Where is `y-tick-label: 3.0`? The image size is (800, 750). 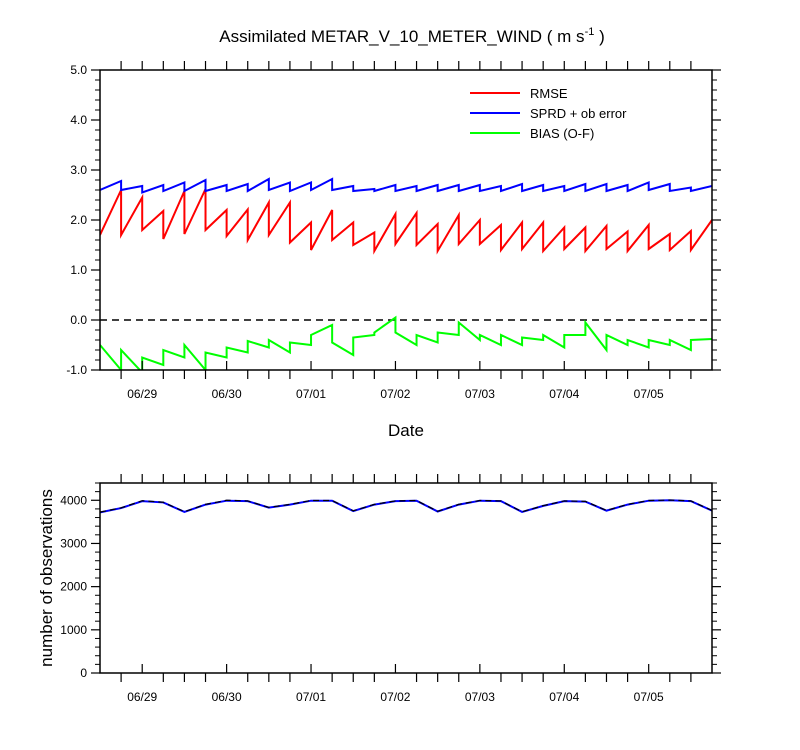 y-tick-label: 3.0 is located at coordinates (78, 170).